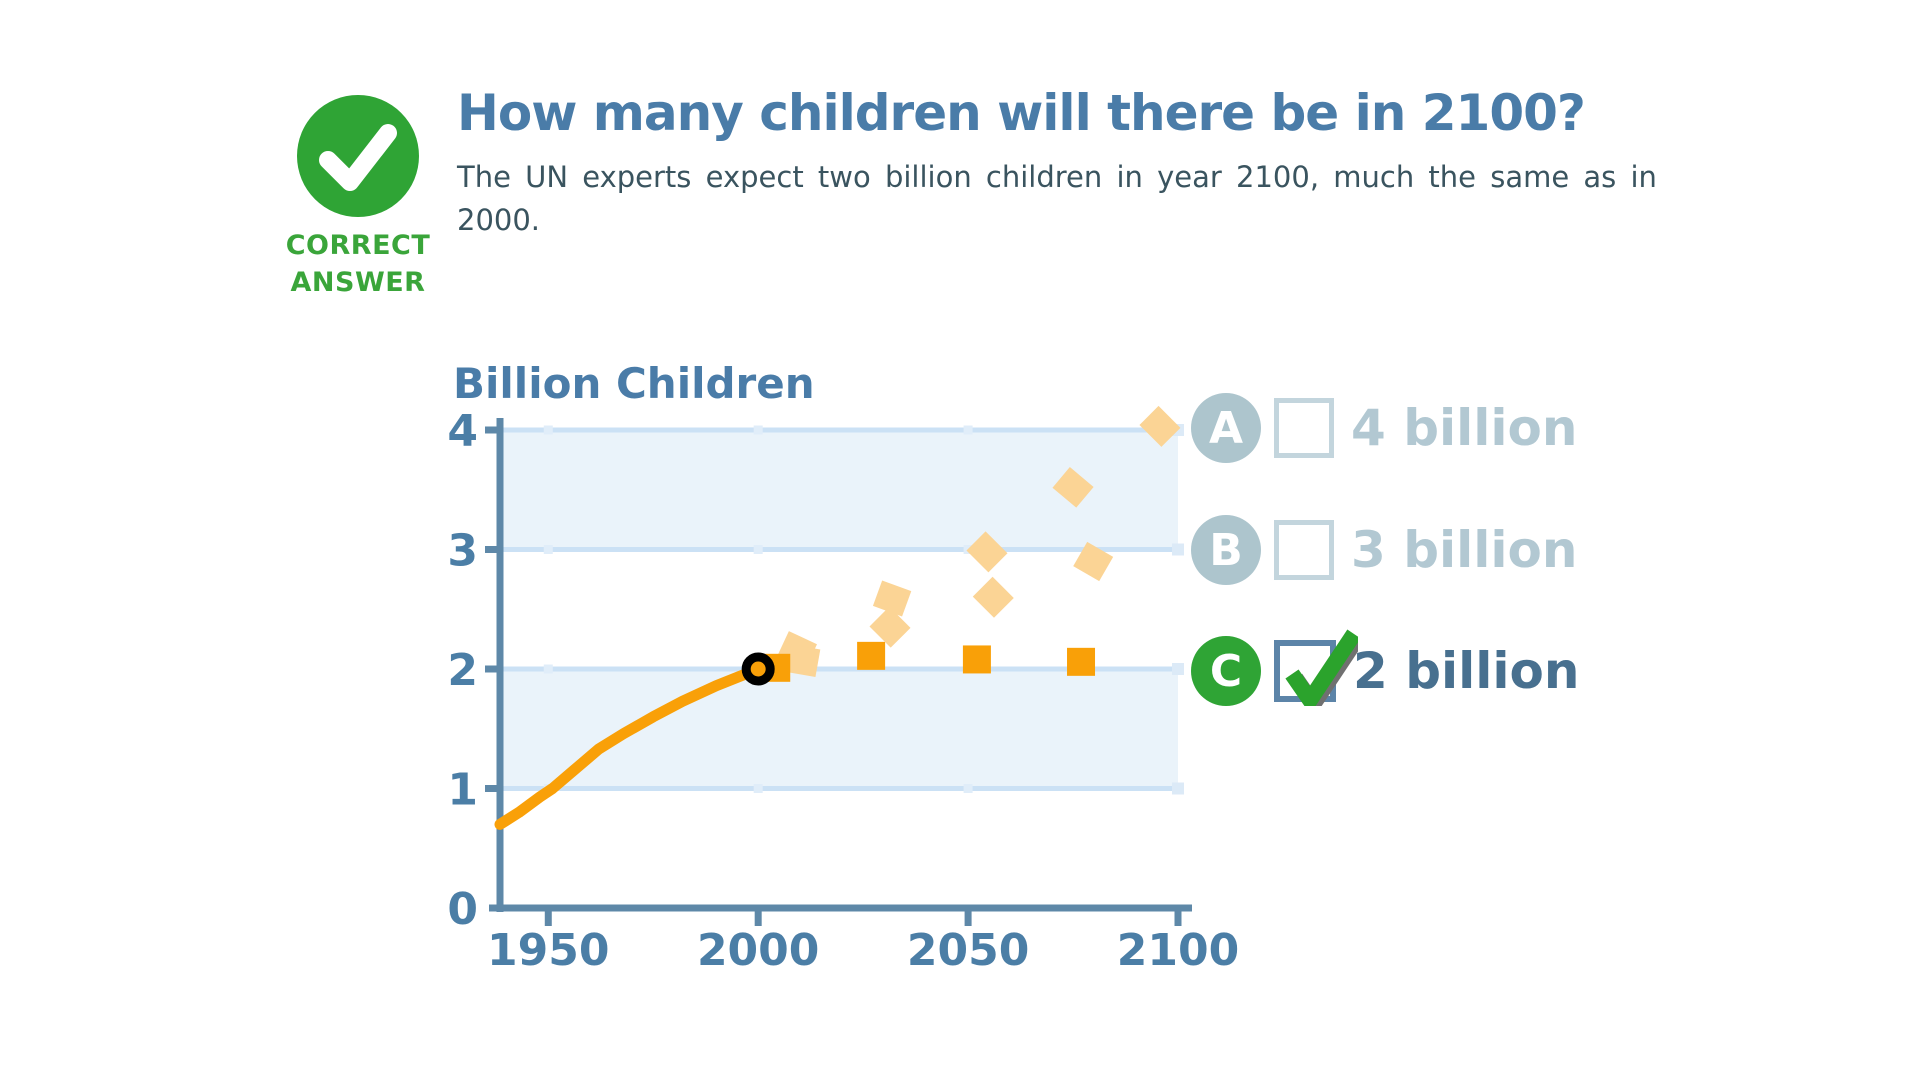 This screenshot has height=1080, width=1920. What do you see at coordinates (754, 177) in the screenshot?
I see `explanation-word: expect` at bounding box center [754, 177].